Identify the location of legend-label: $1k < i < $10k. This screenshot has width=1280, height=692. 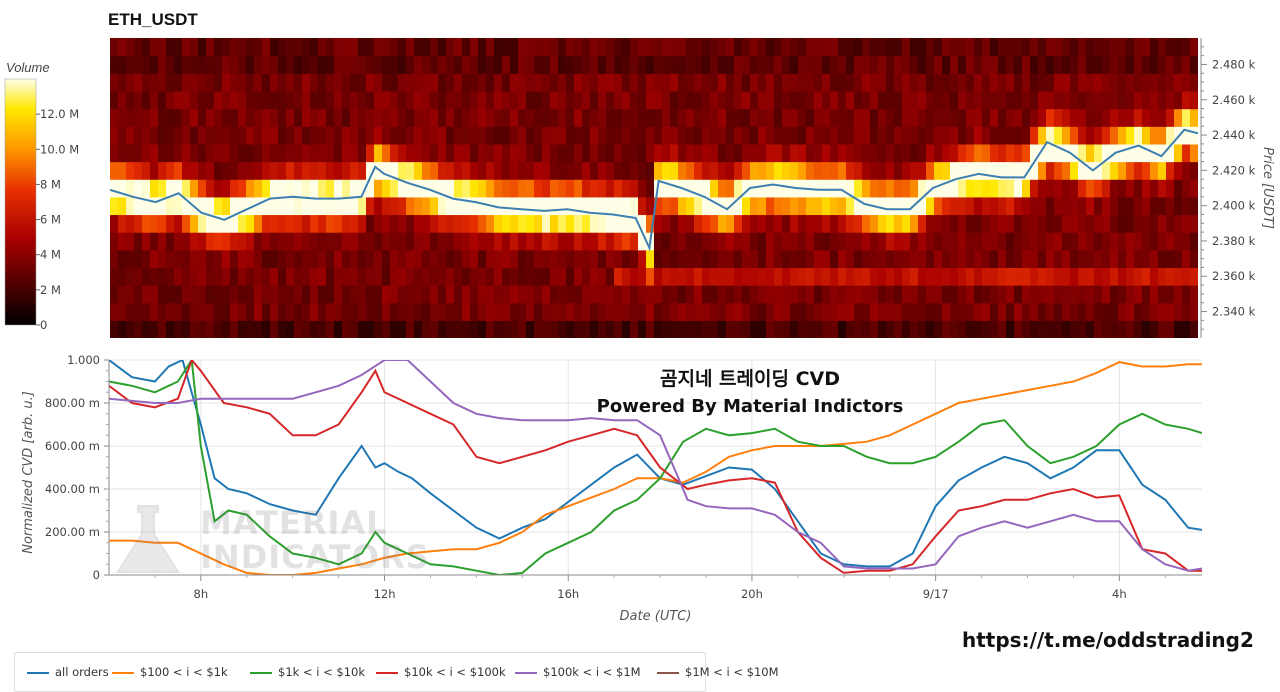
(321, 672).